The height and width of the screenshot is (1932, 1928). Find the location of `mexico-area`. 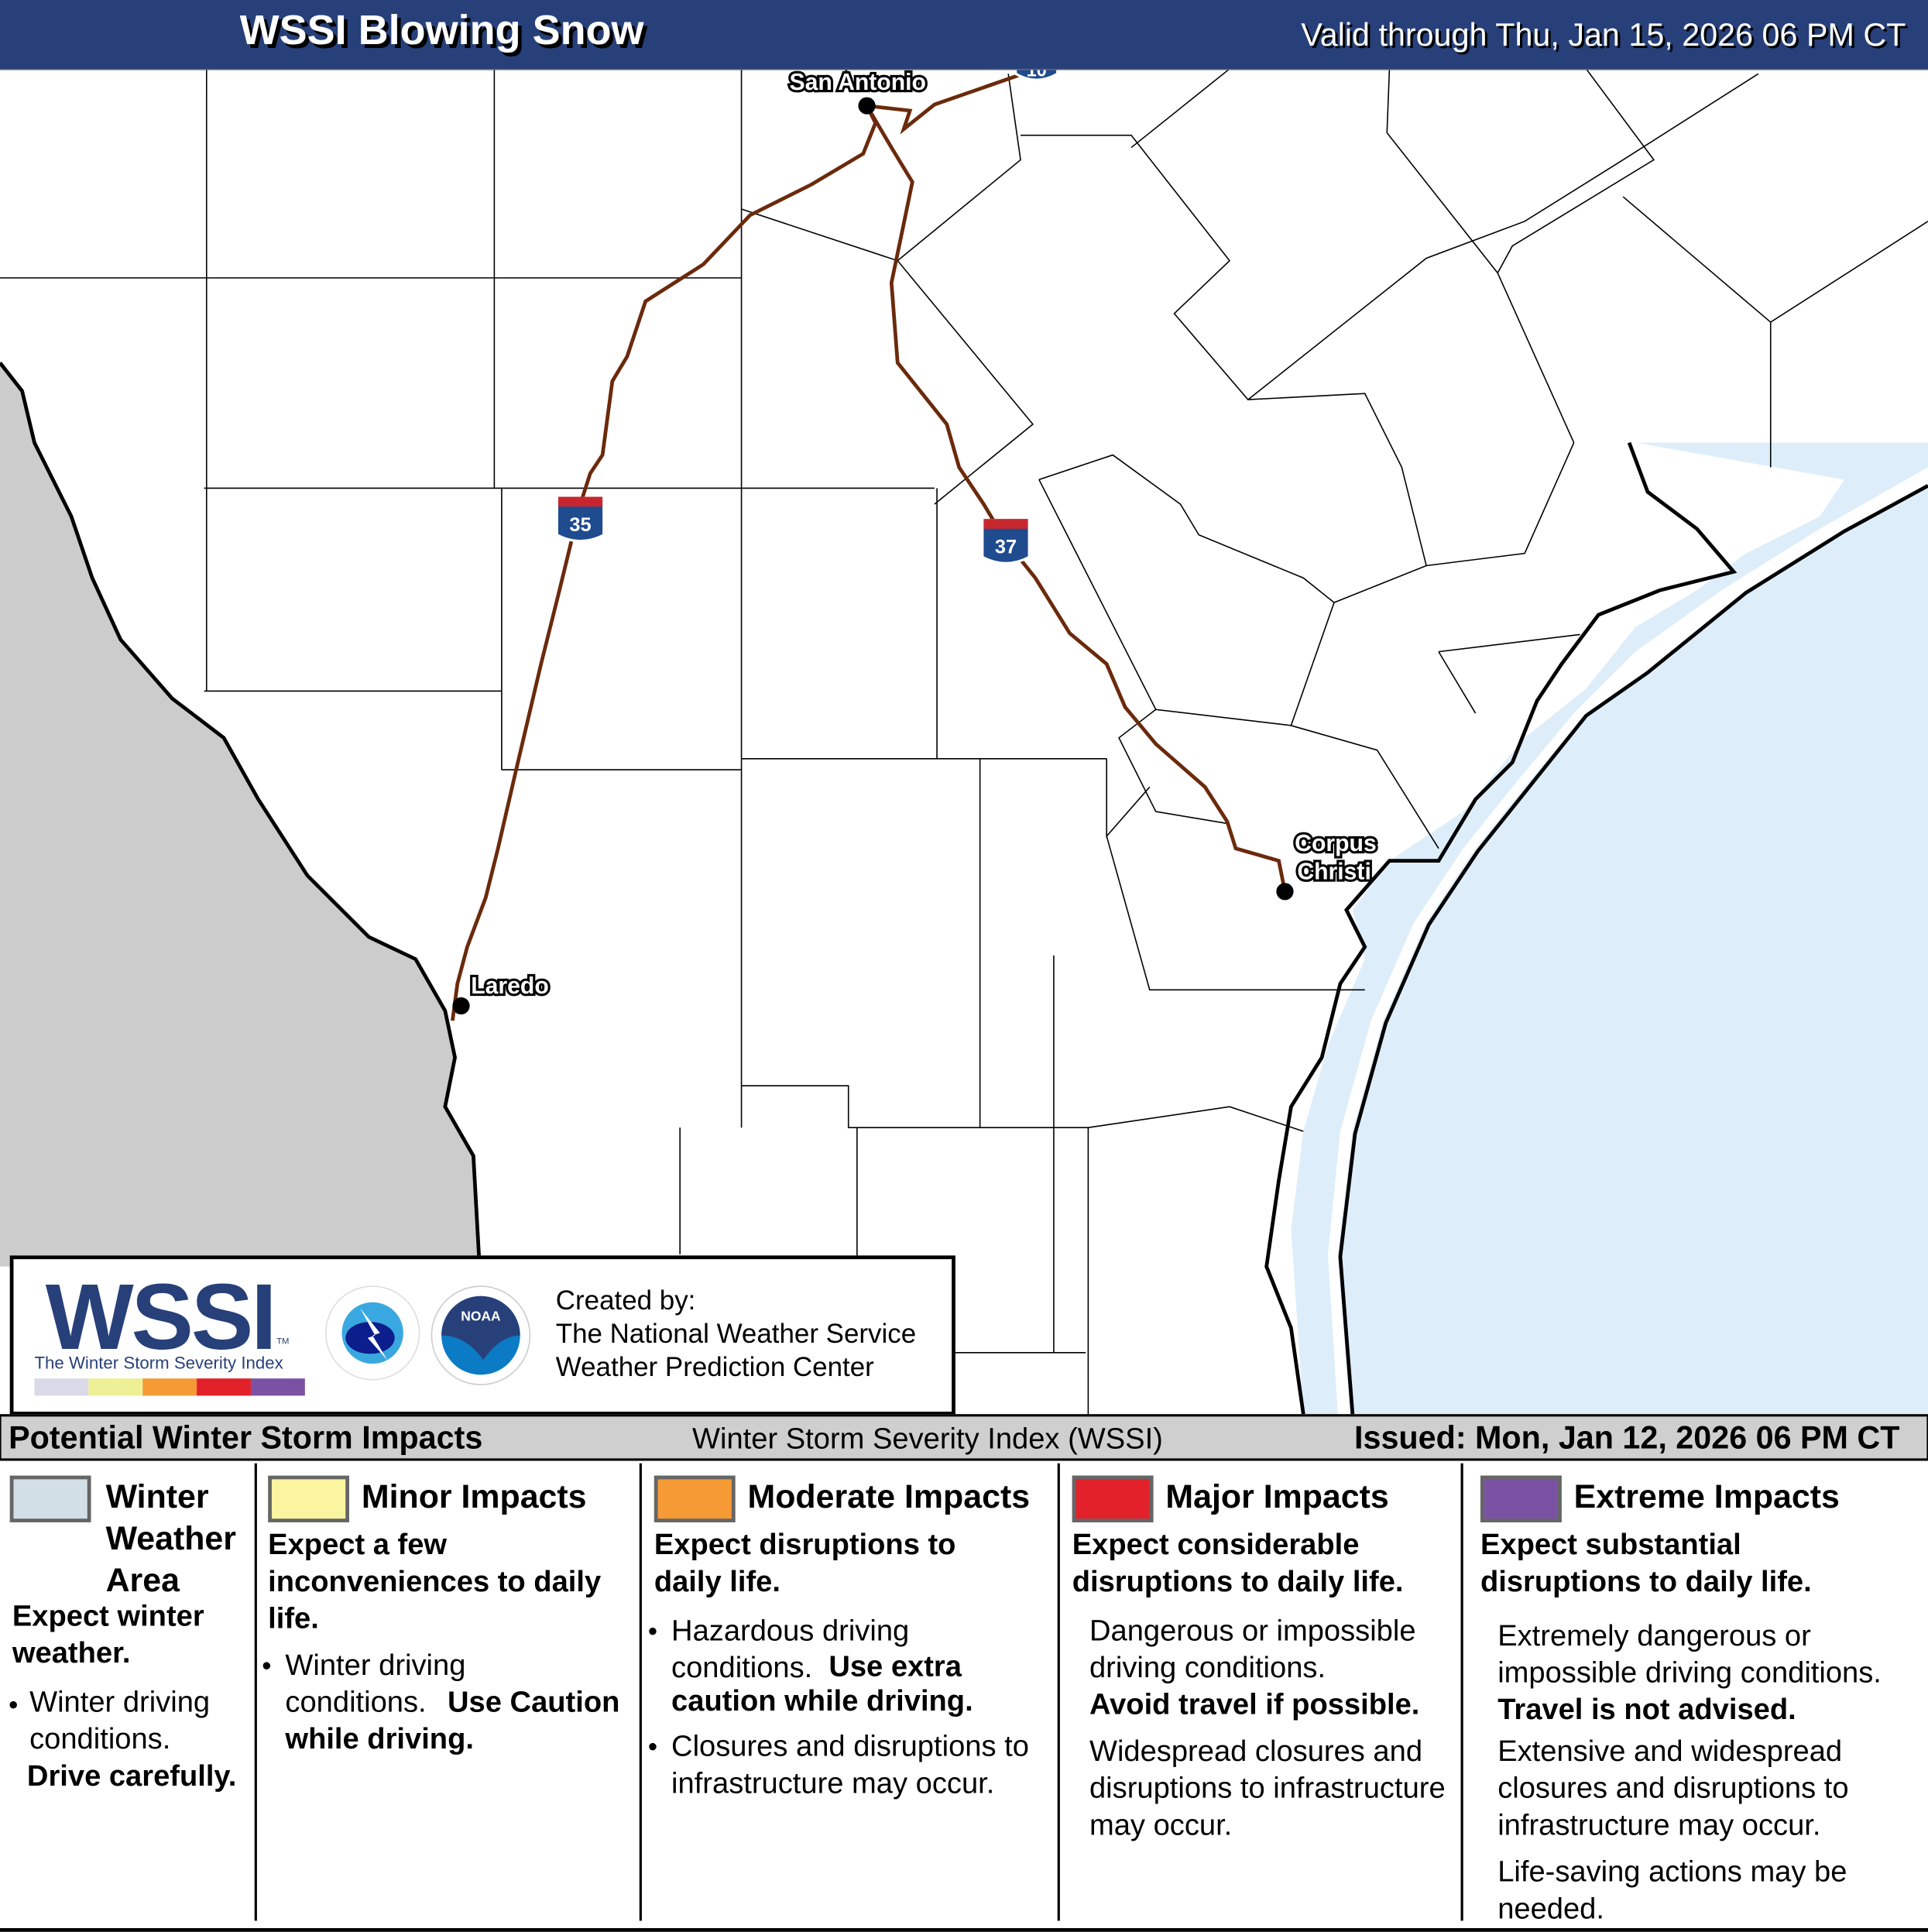

mexico-area is located at coordinates (240, 814).